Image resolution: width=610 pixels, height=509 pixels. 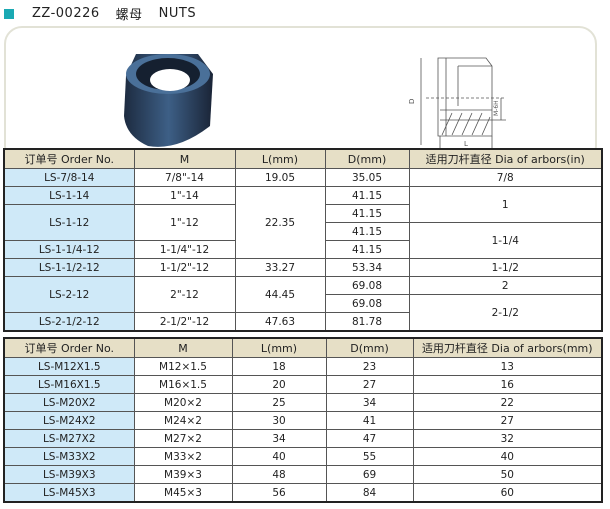 What do you see at coordinates (280, 177) in the screenshot?
I see `l-cell: 19.05` at bounding box center [280, 177].